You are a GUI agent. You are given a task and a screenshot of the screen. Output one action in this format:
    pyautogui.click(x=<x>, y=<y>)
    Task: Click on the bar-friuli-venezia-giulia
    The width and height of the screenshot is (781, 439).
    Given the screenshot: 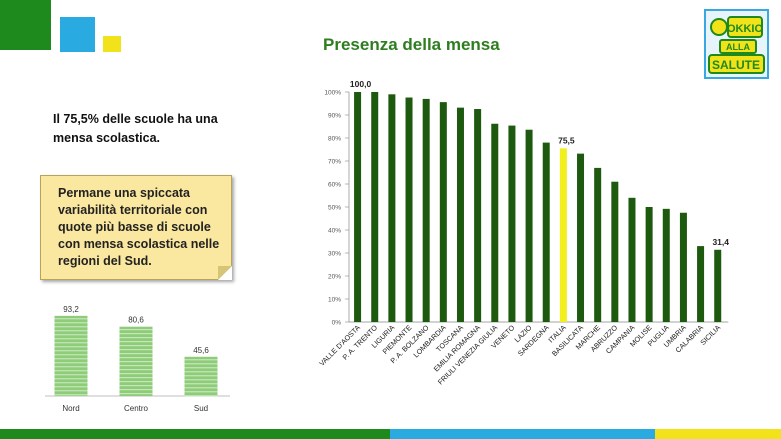 What is the action you would take?
    pyautogui.click(x=495, y=223)
    